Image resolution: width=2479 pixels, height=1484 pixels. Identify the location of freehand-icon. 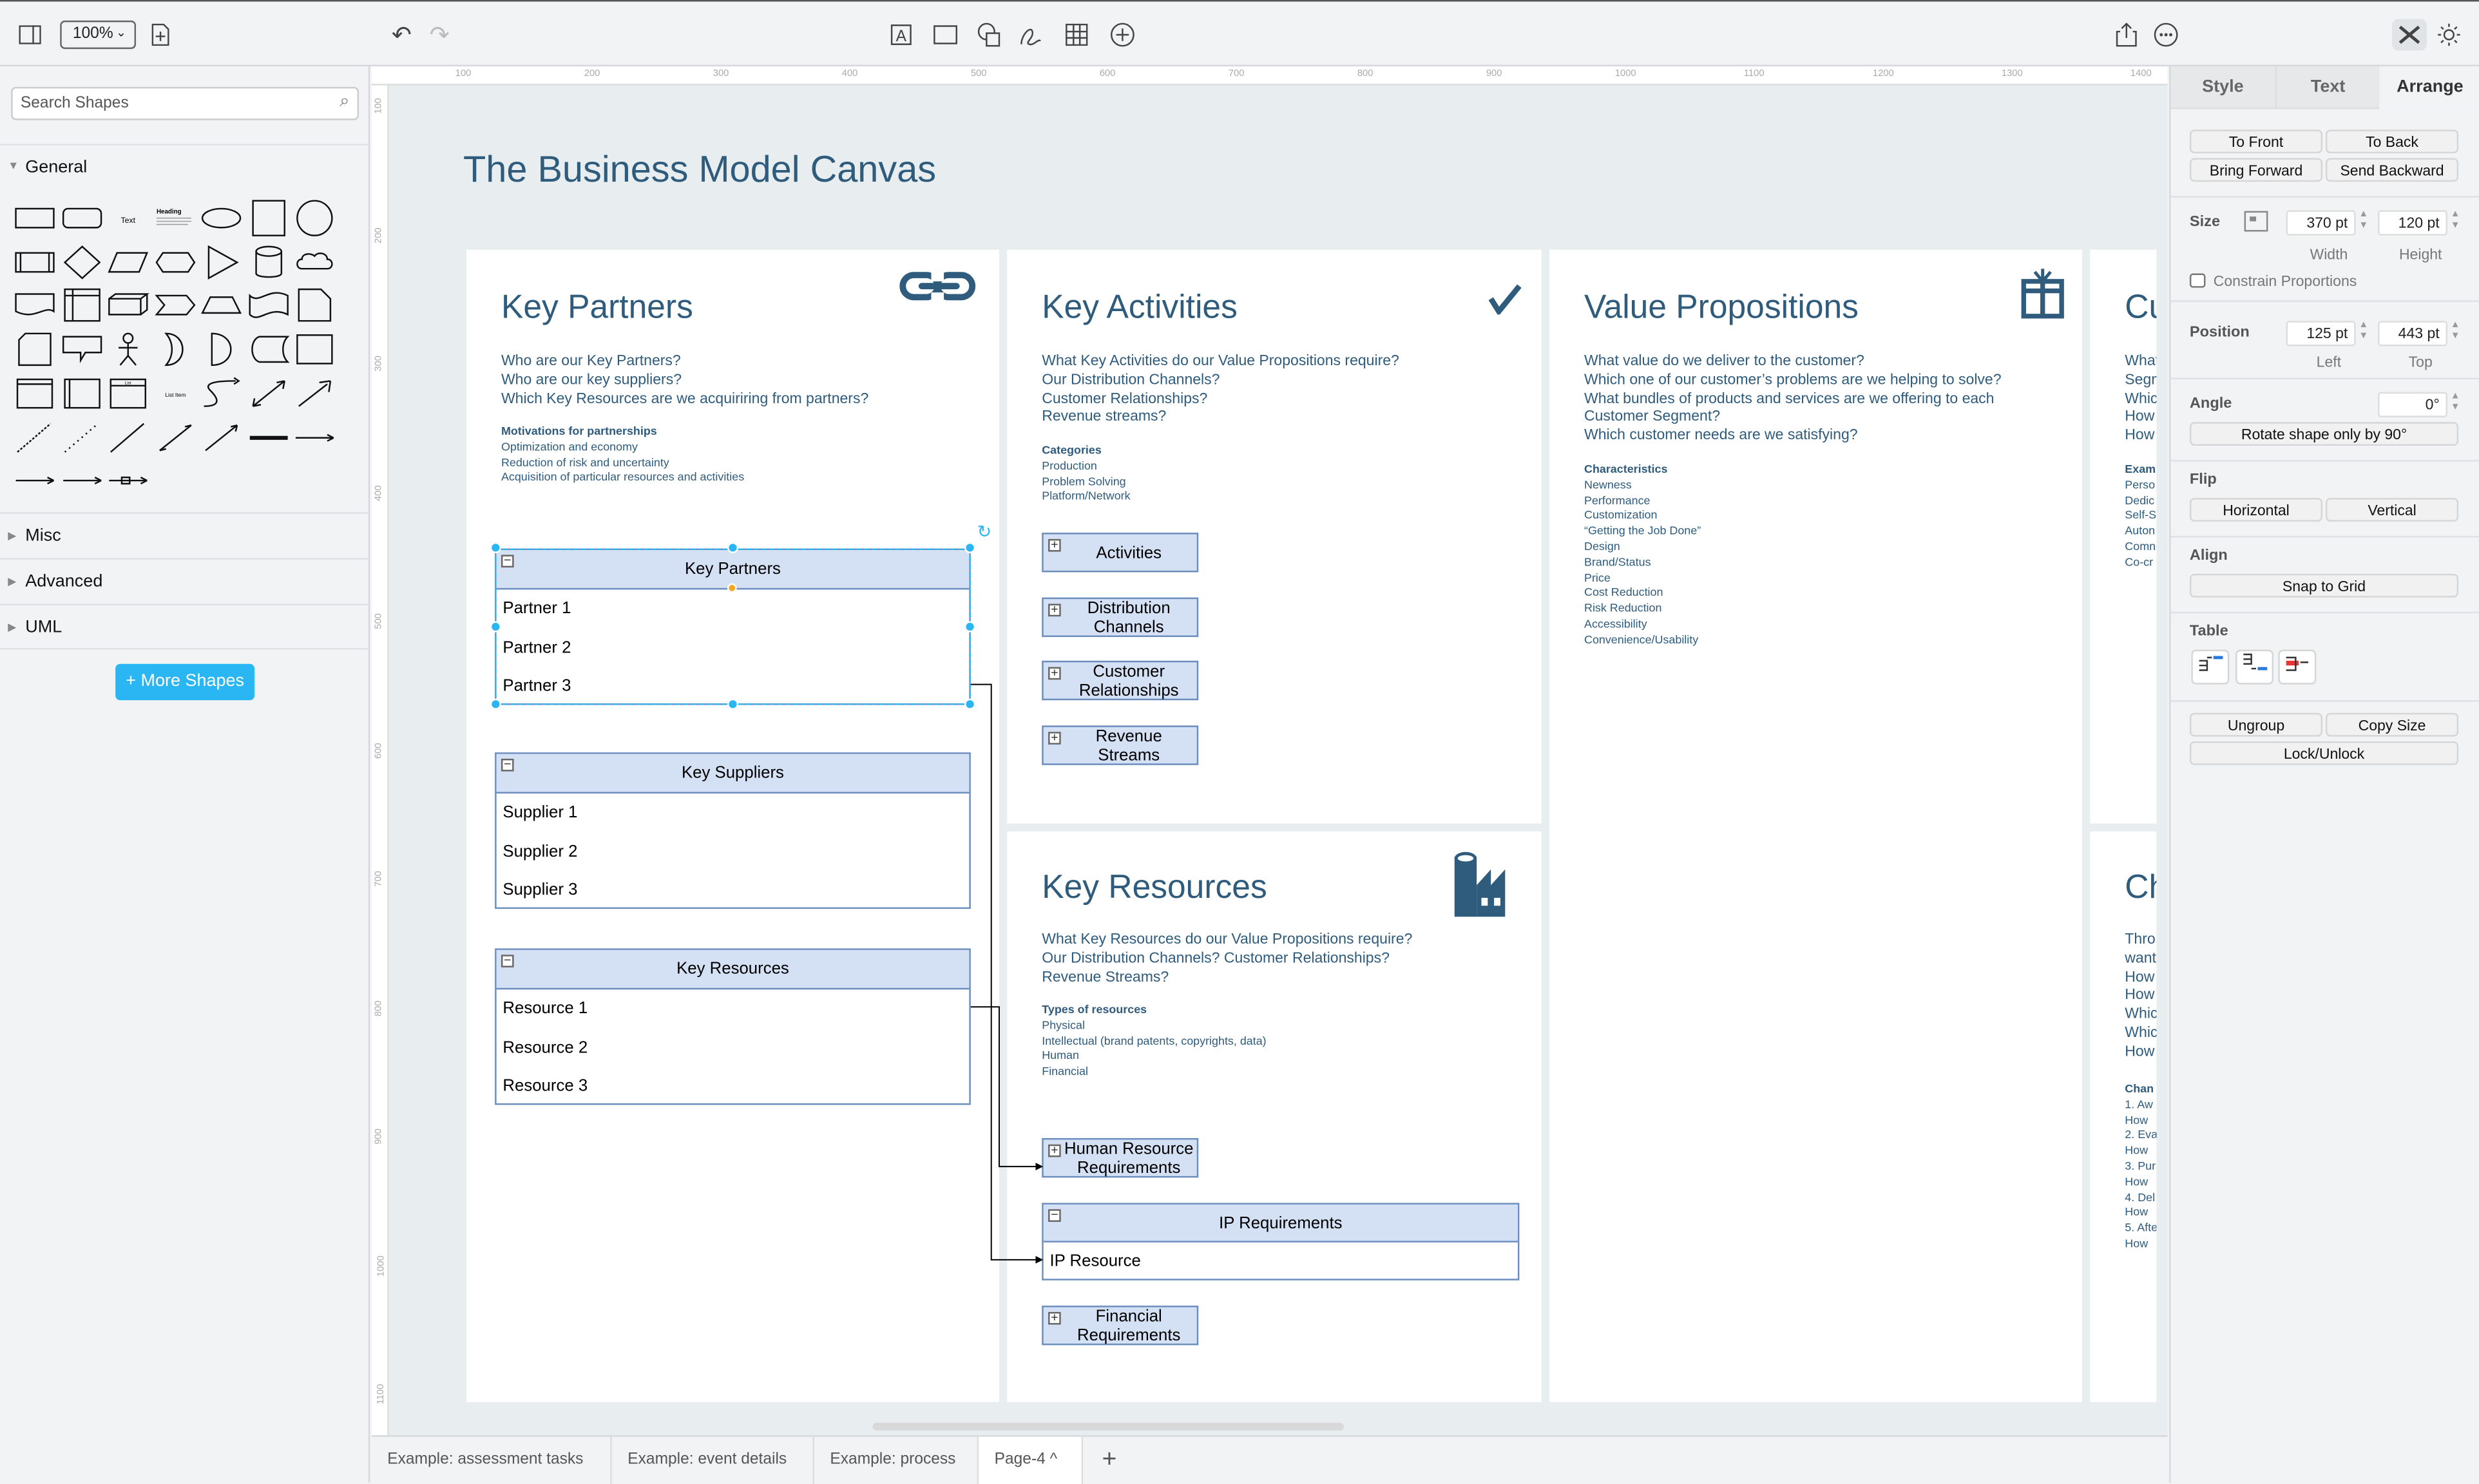
(1031, 34).